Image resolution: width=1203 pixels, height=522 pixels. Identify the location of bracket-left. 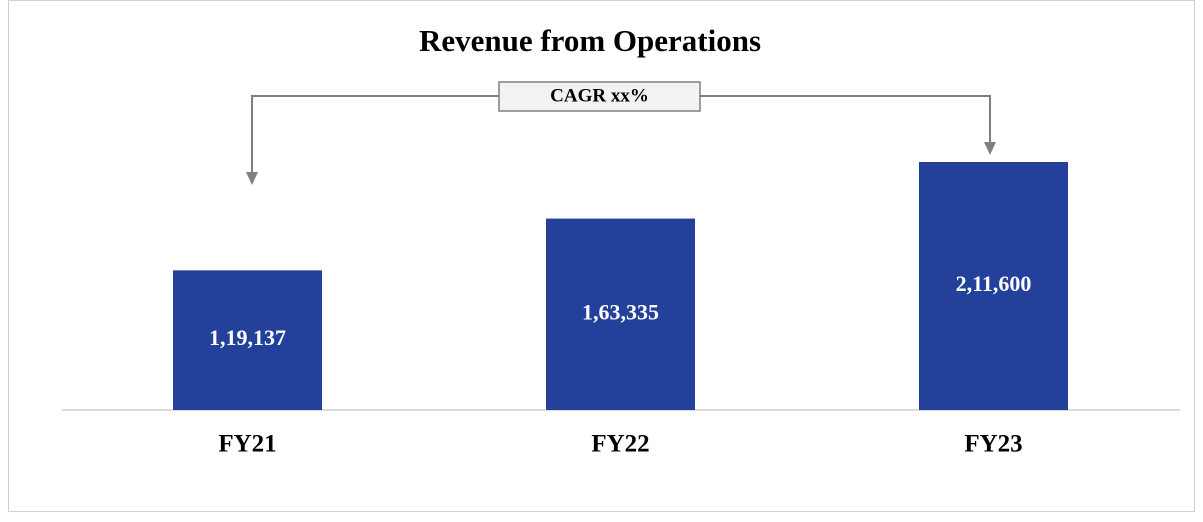
(375, 136).